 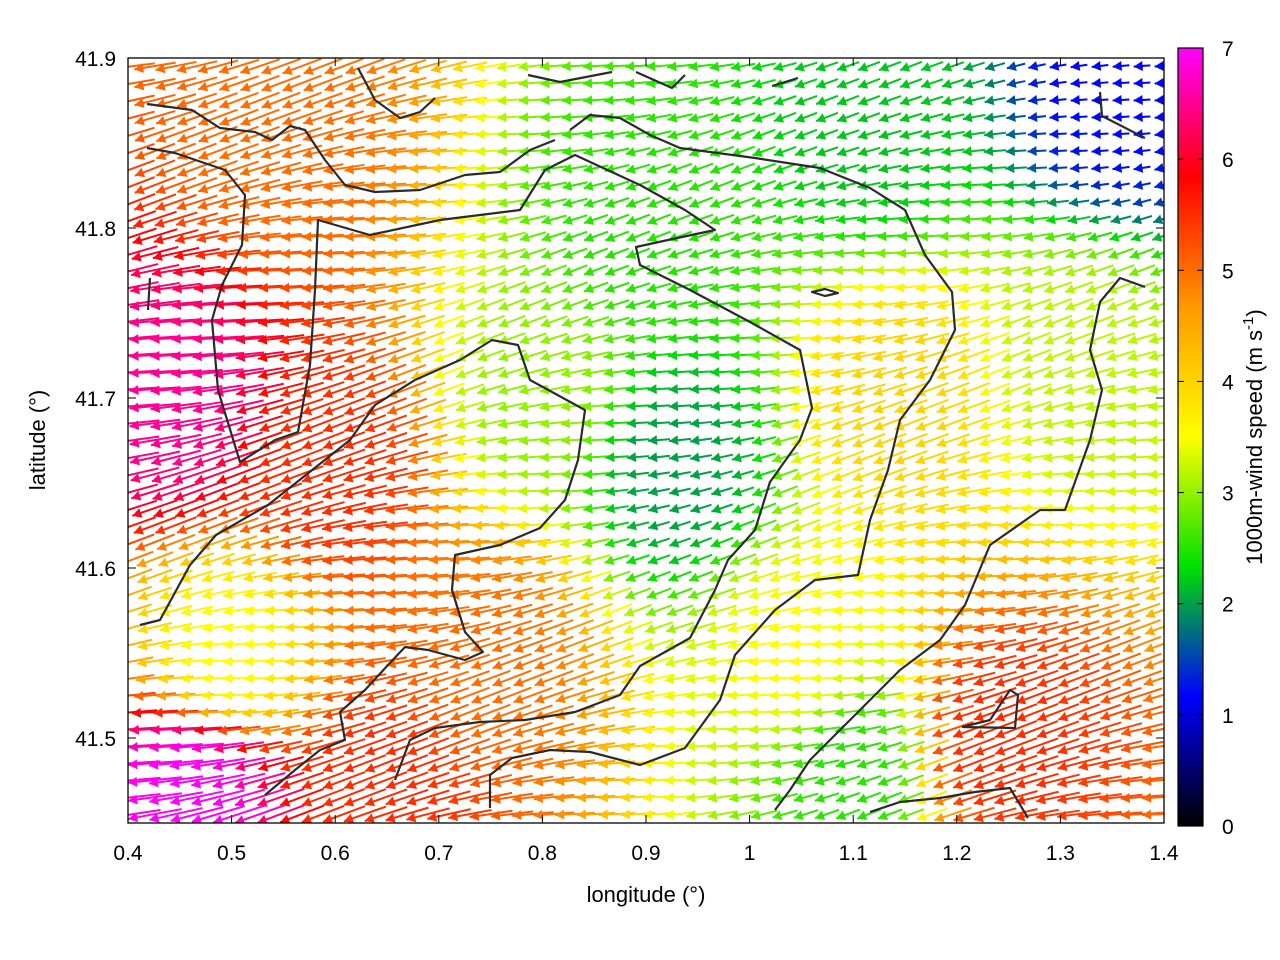 What do you see at coordinates (542, 853) in the screenshot?
I see `x-tick-label: 0.8` at bounding box center [542, 853].